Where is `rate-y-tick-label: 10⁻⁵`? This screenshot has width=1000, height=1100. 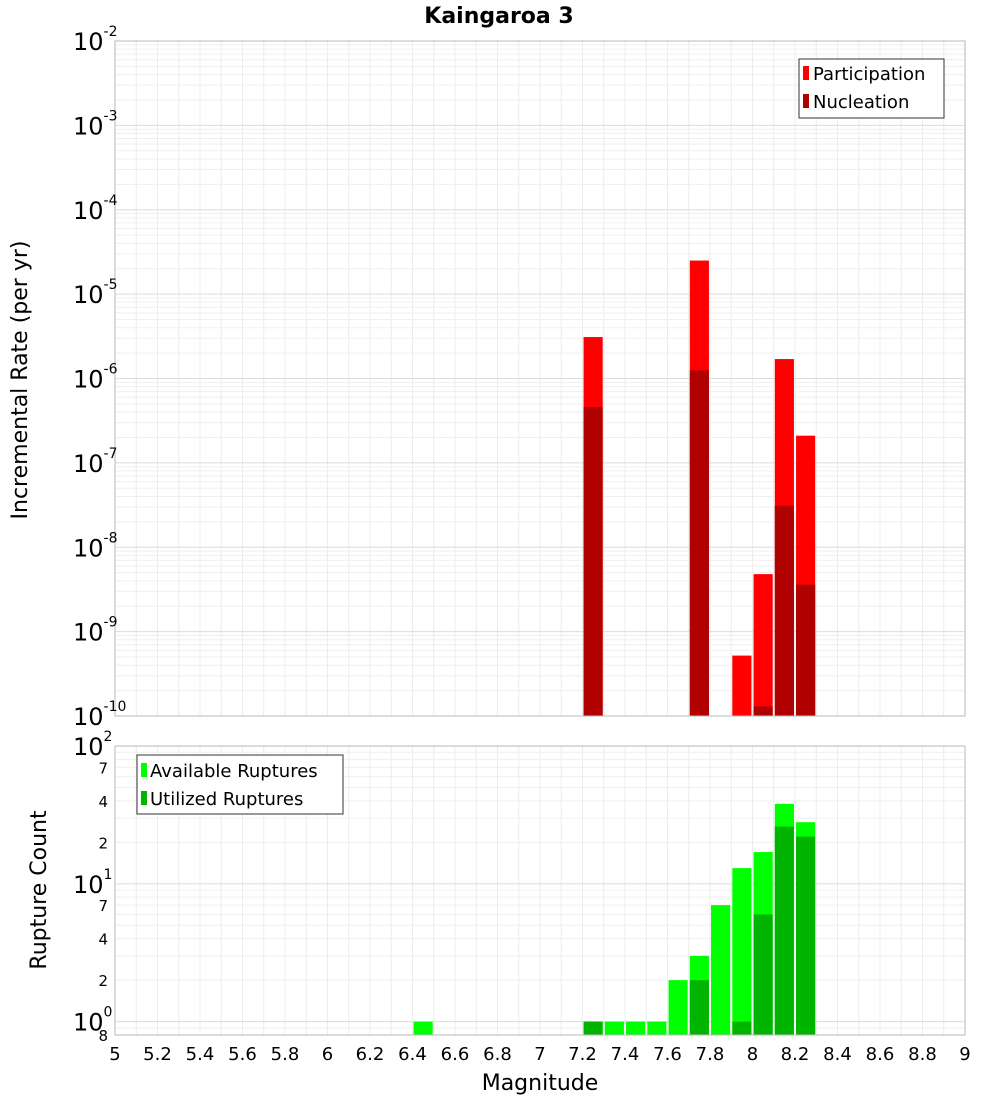
rate-y-tick-label: 10⁻⁵ is located at coordinates (95, 293).